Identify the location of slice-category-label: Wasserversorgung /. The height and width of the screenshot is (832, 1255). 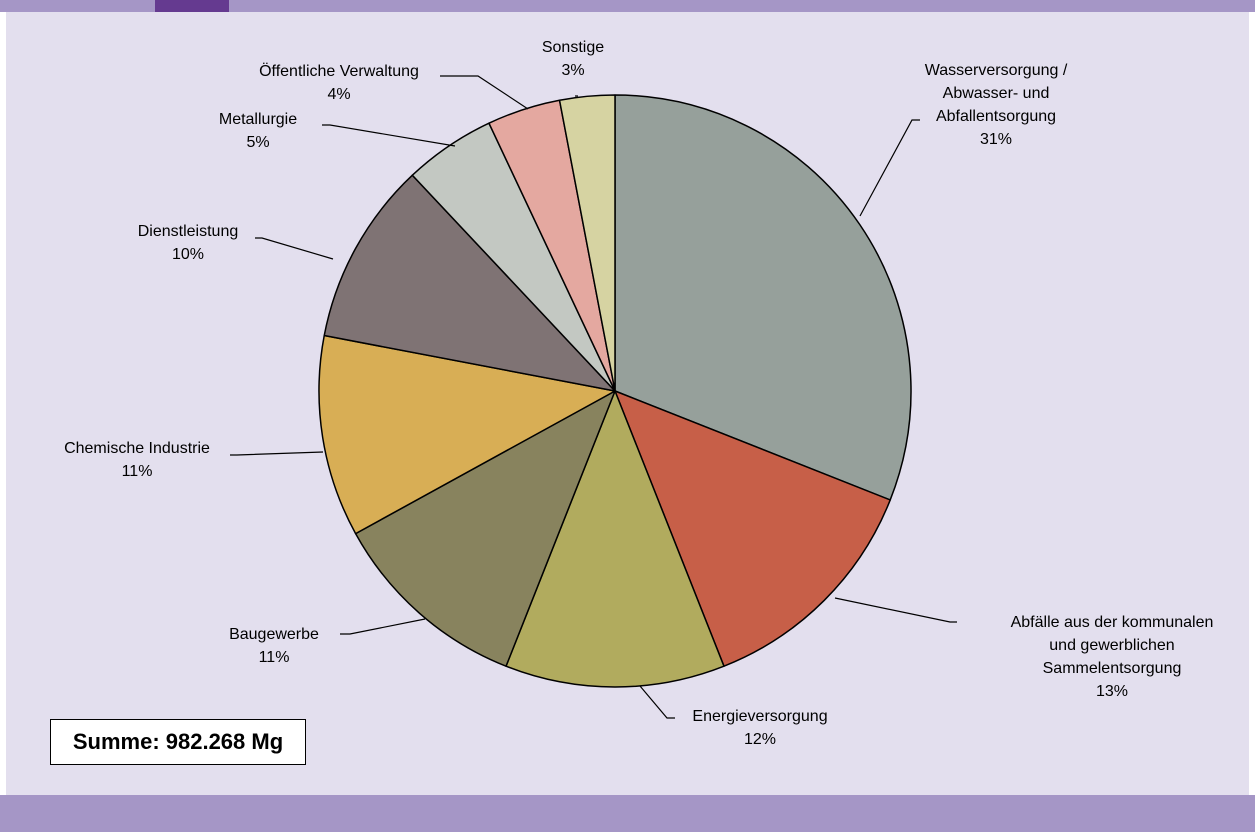
(996, 70).